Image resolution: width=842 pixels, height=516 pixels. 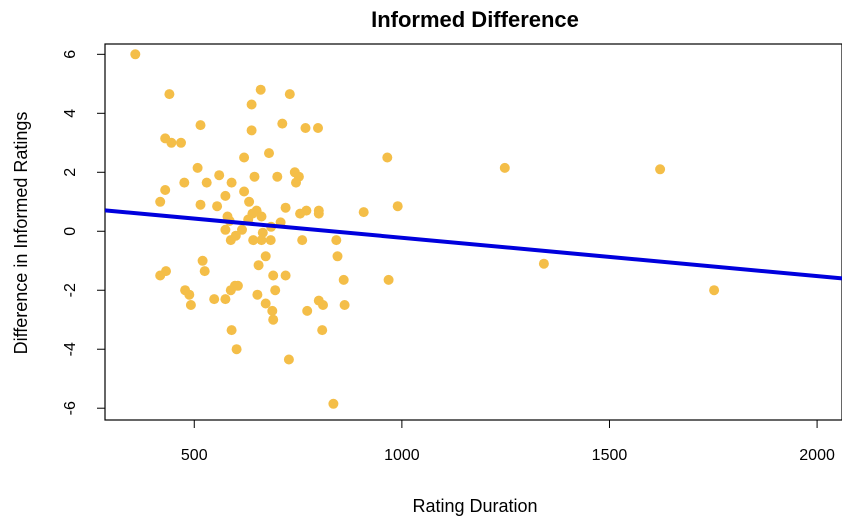 What do you see at coordinates (70, 54) in the screenshot?
I see `y-tick-label: 6` at bounding box center [70, 54].